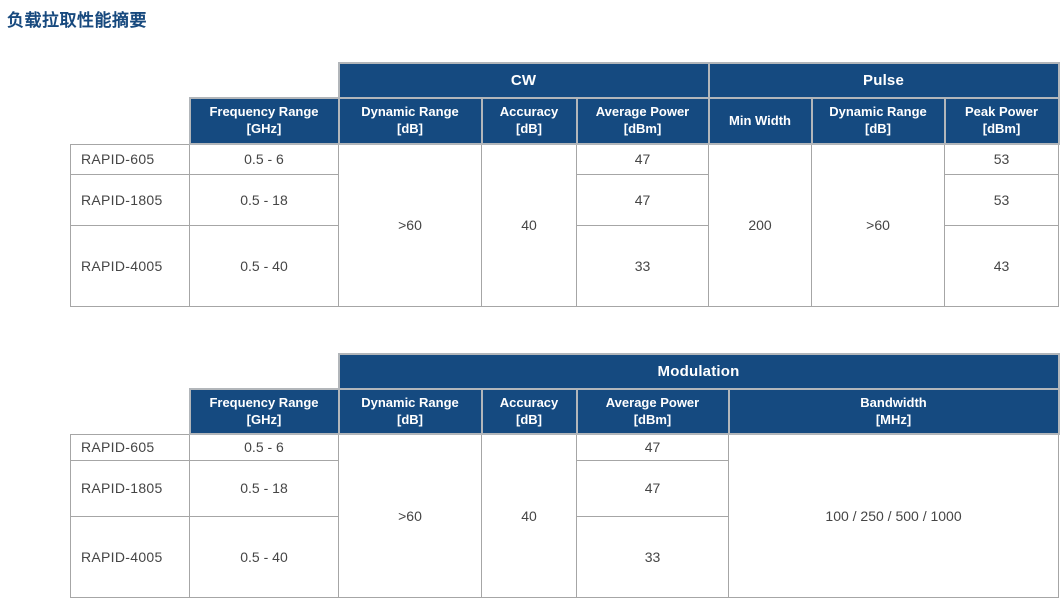  I want to click on table-row: RAPID-4005 0.5 - 40 33 43, so click(565, 265).